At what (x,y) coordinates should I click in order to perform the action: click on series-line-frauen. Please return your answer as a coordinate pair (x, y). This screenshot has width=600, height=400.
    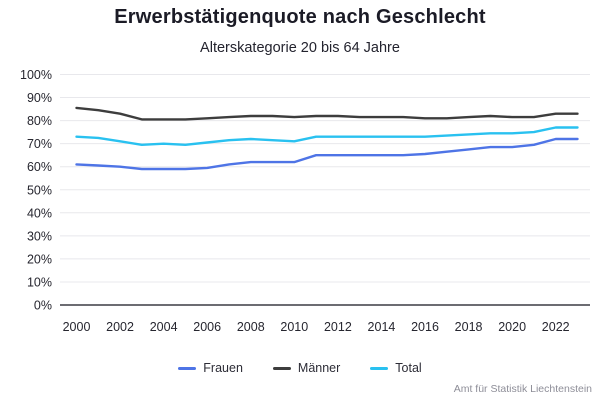
    Looking at the image, I should click on (327, 154).